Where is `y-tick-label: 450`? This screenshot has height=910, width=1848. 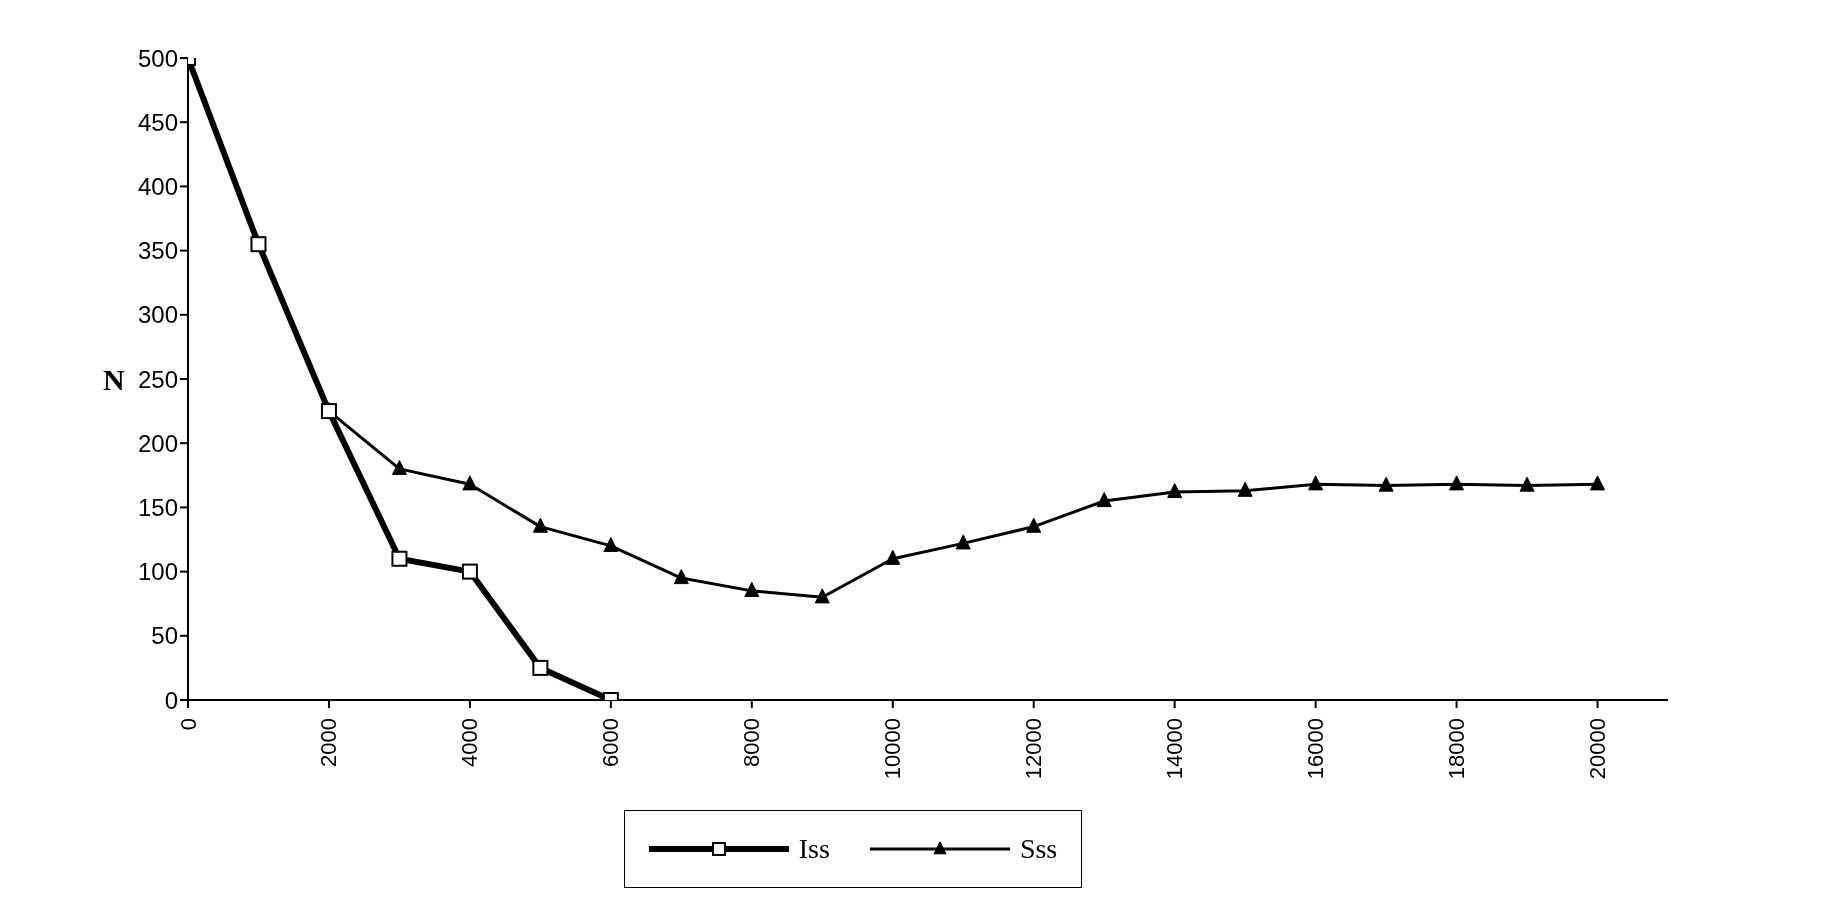 y-tick-label: 450 is located at coordinates (157, 122).